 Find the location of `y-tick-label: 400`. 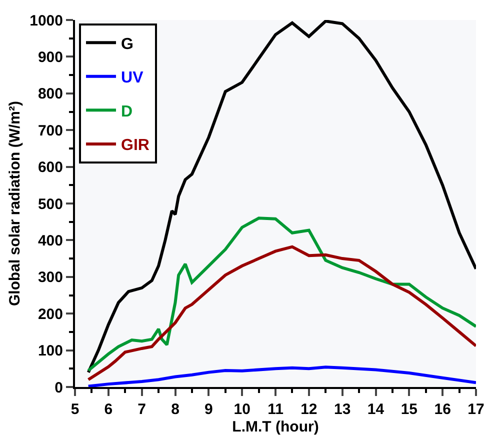

y-tick-label: 400 is located at coordinates (50, 241).